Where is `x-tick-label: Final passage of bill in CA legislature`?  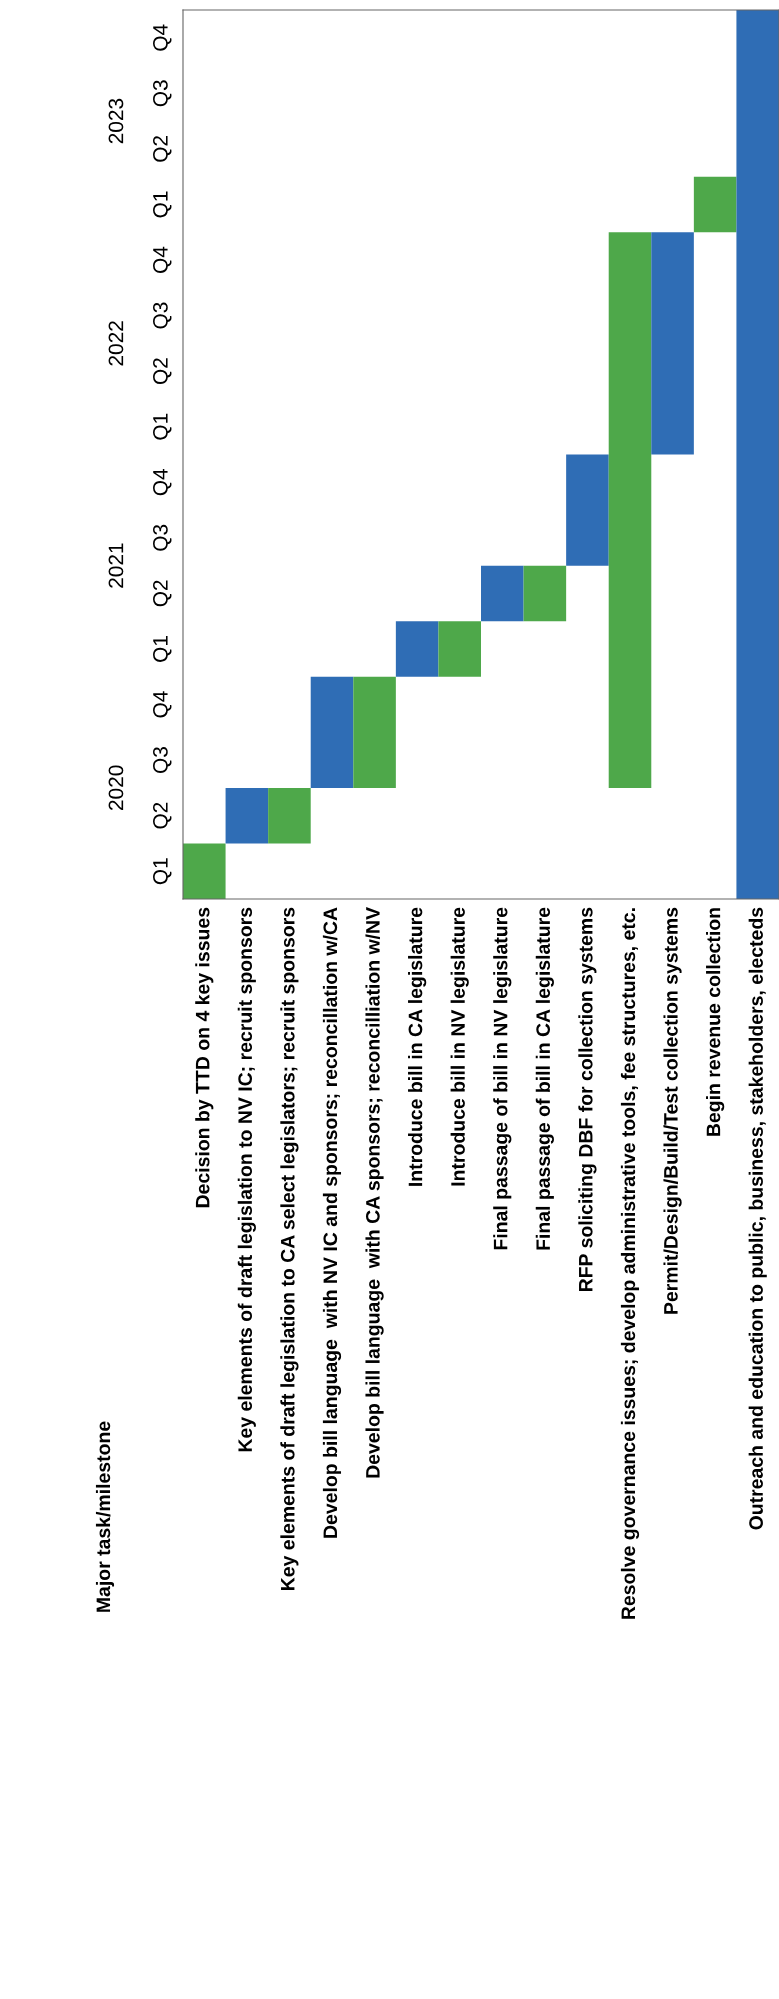 x-tick-label: Final passage of bill in CA legislature is located at coordinates (544, 1078).